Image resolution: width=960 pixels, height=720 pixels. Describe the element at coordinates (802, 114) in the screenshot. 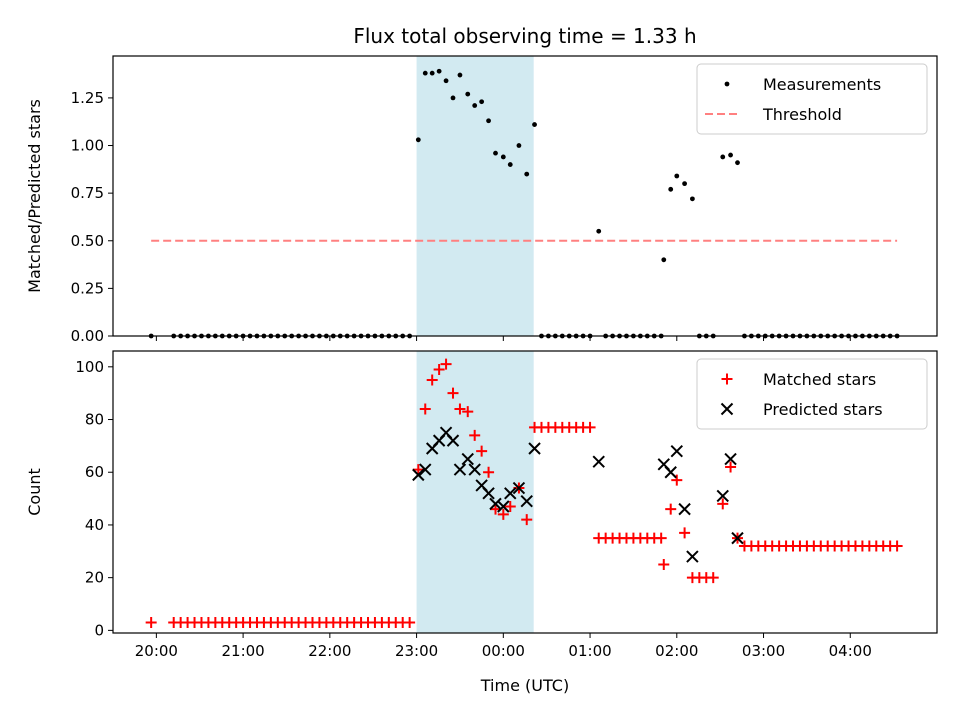

I see `legend-label: Threshold` at that location.